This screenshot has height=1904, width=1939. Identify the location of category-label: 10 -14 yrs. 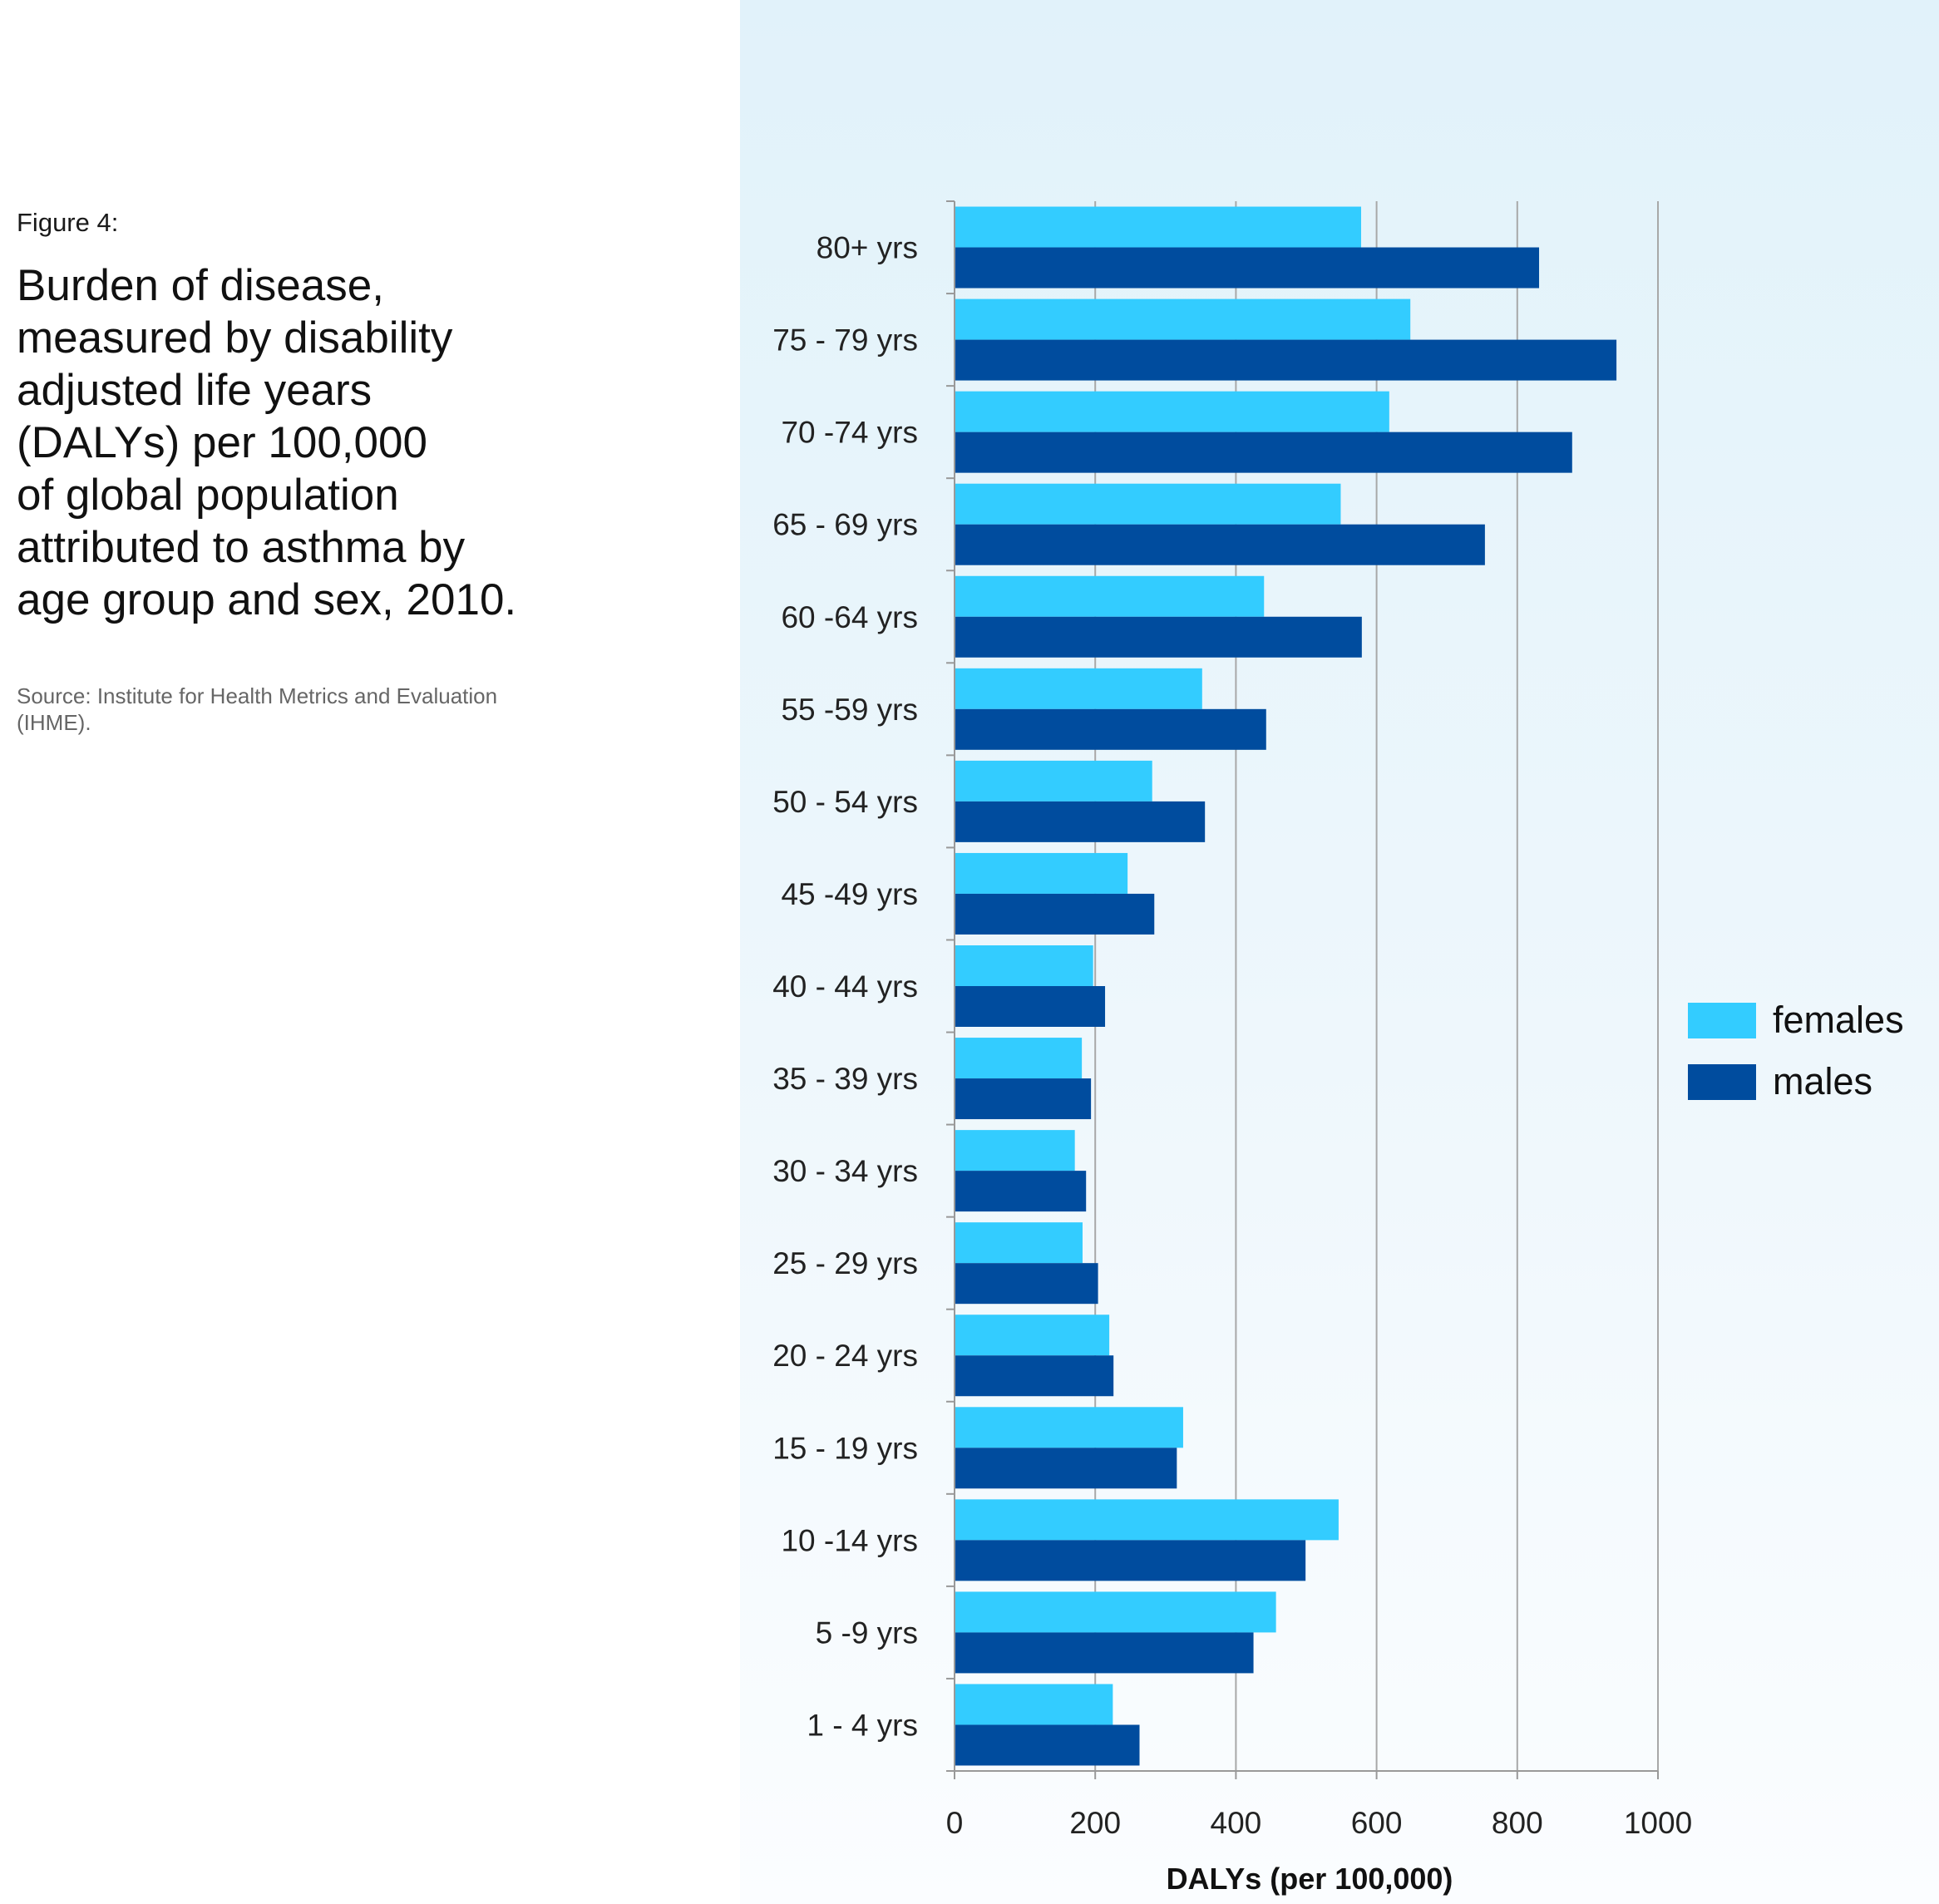
(849, 1540).